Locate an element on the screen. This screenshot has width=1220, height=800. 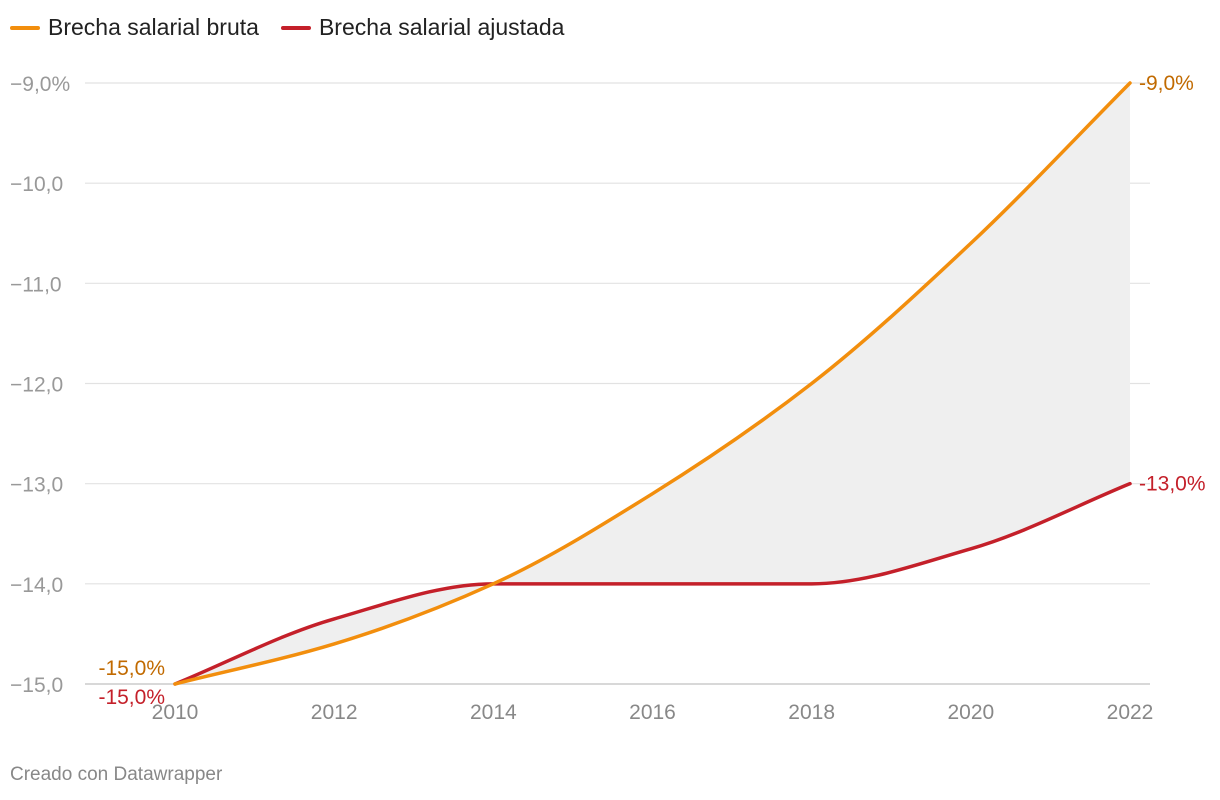
legend-label-ajustada: Brecha salarial ajustada is located at coordinates (441, 27).